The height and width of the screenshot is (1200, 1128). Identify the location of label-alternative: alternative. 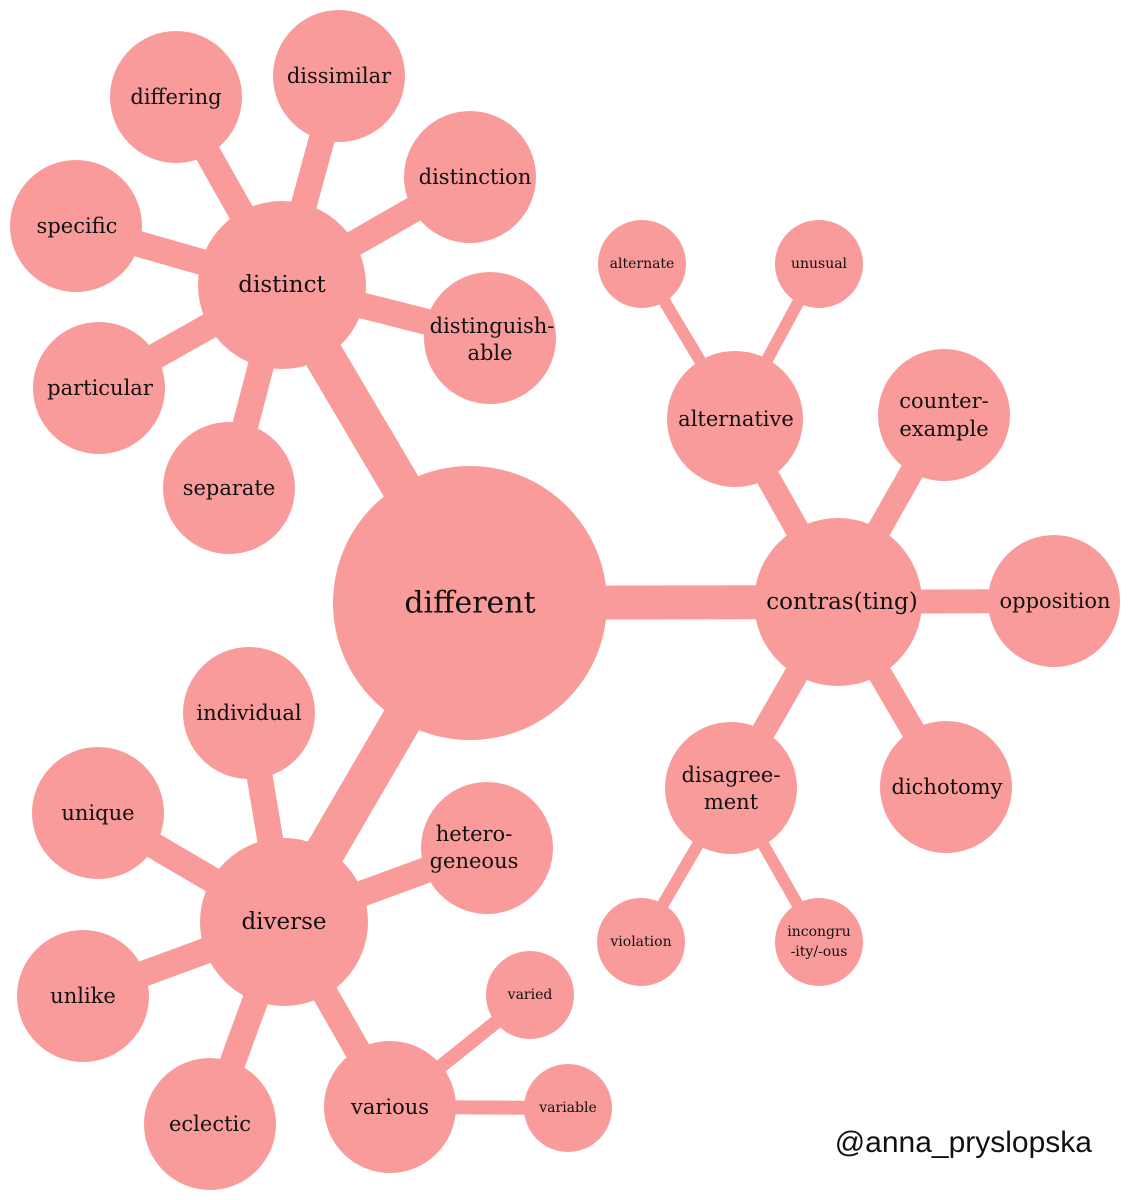
(736, 419).